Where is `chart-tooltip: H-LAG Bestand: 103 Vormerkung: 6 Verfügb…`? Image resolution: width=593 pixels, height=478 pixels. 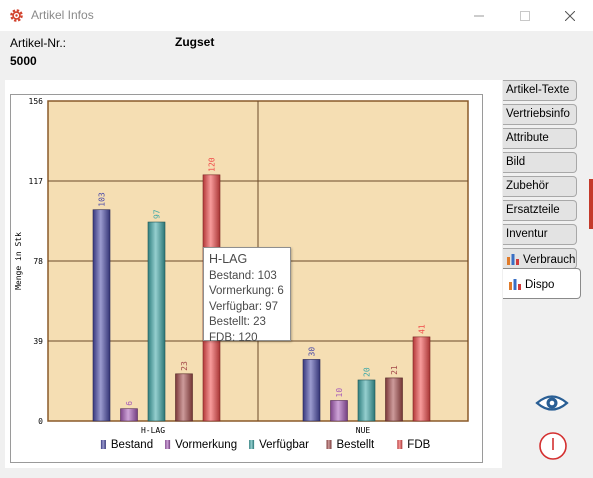
chart-tooltip: H-LAG Bestand: 103 Vormerkung: 6 Verfügb… is located at coordinates (247, 295).